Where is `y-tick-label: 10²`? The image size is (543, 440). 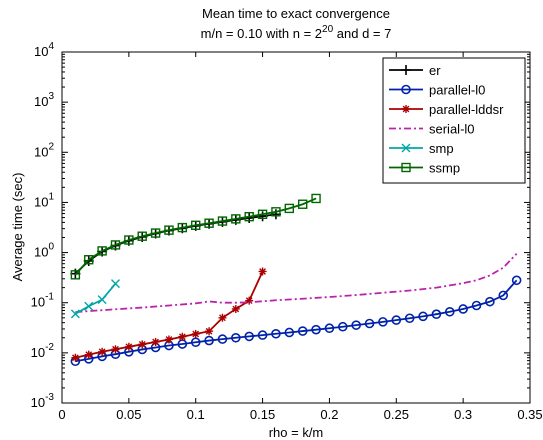
y-tick-label: 10² is located at coordinates (44, 150).